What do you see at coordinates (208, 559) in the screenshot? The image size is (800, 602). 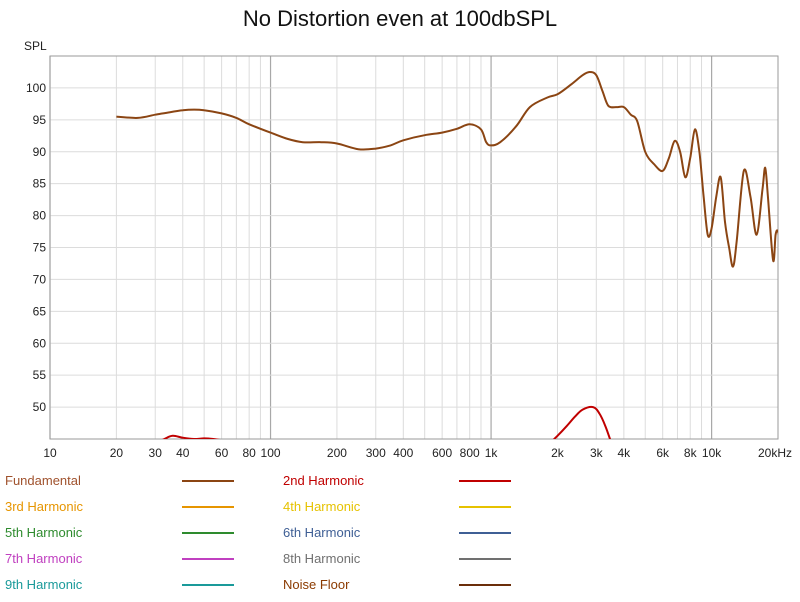 I see `legend-swatch-7th-harmonic` at bounding box center [208, 559].